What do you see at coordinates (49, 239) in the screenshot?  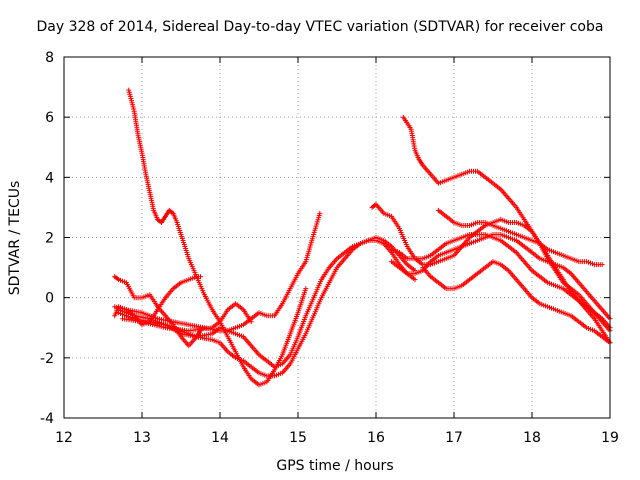 I see `y-tick-label: 2` at bounding box center [49, 239].